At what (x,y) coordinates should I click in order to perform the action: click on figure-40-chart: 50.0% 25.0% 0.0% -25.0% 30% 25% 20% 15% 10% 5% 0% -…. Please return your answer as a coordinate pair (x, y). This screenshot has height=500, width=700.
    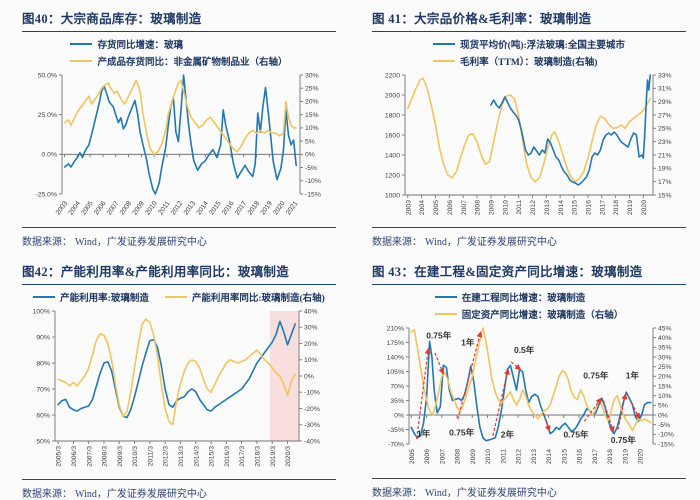
    Looking at the image, I should click on (178, 144).